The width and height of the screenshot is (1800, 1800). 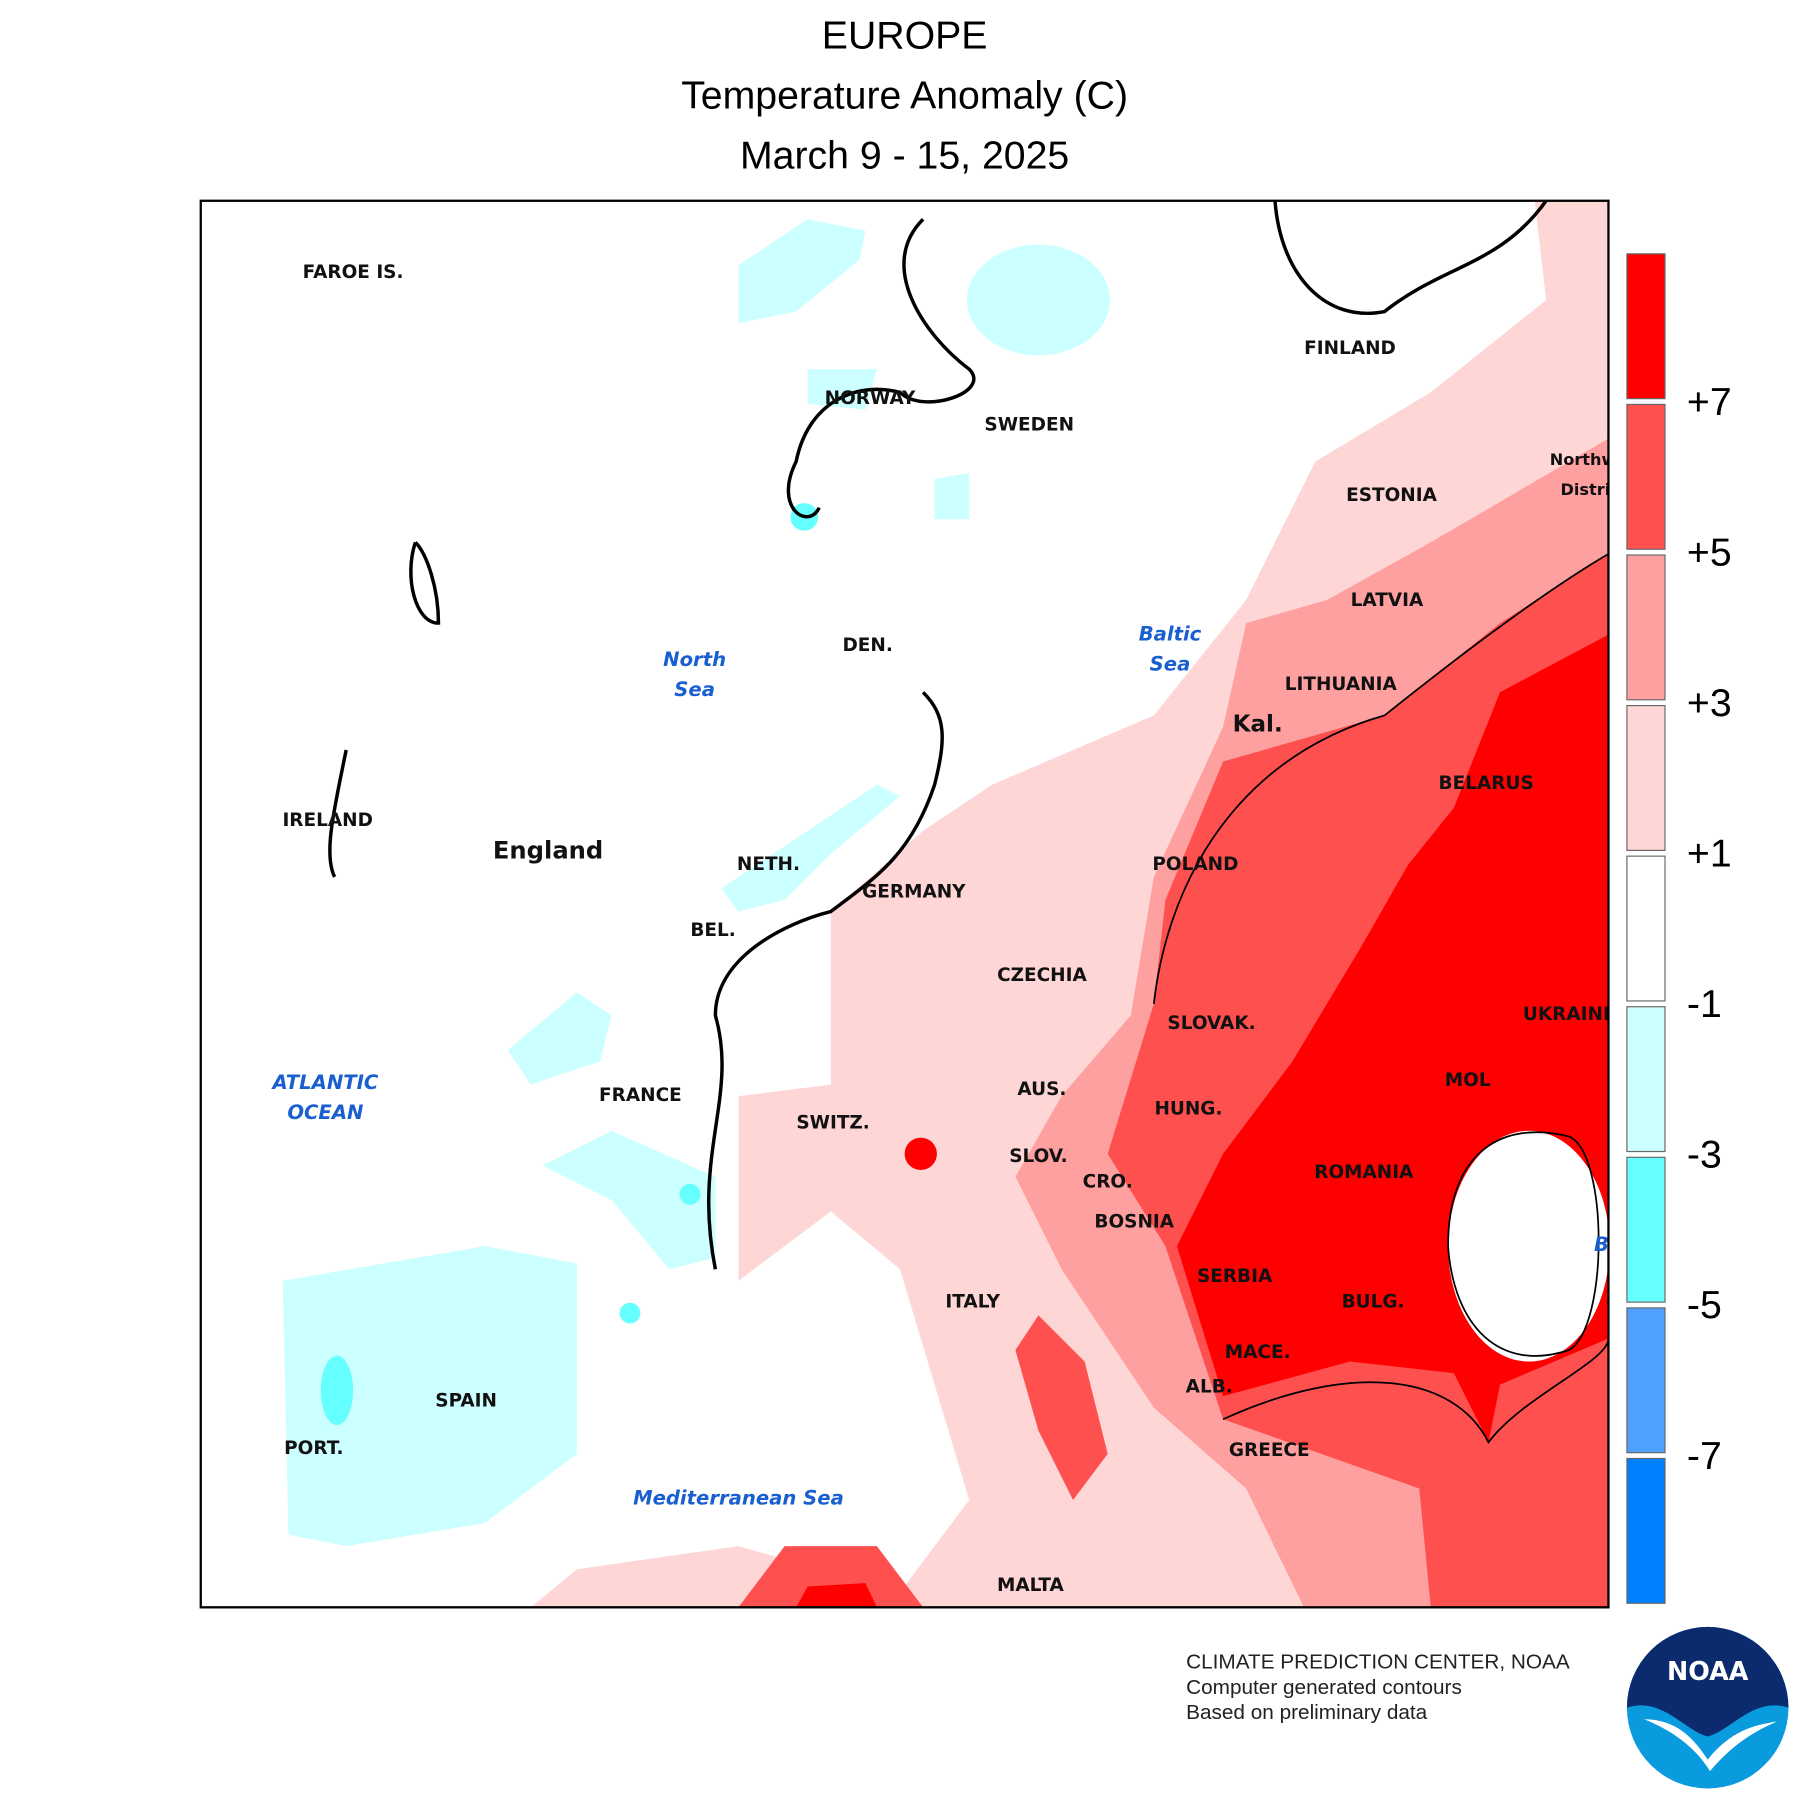 I want to click on map-label: MACE., so click(x=1258, y=1352).